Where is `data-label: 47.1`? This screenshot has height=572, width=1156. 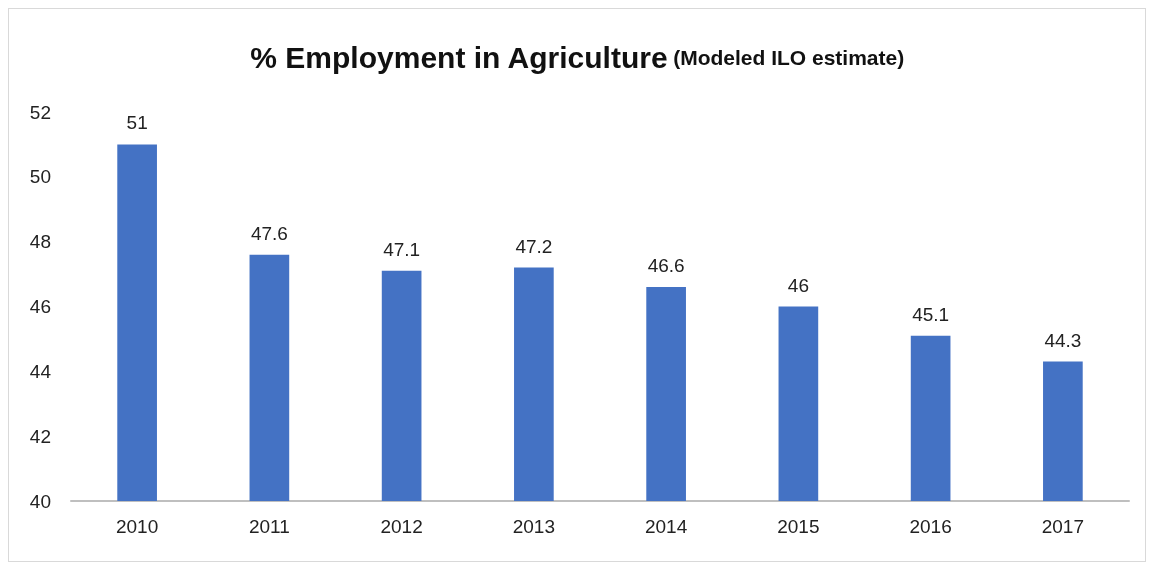 data-label: 47.1 is located at coordinates (402, 249).